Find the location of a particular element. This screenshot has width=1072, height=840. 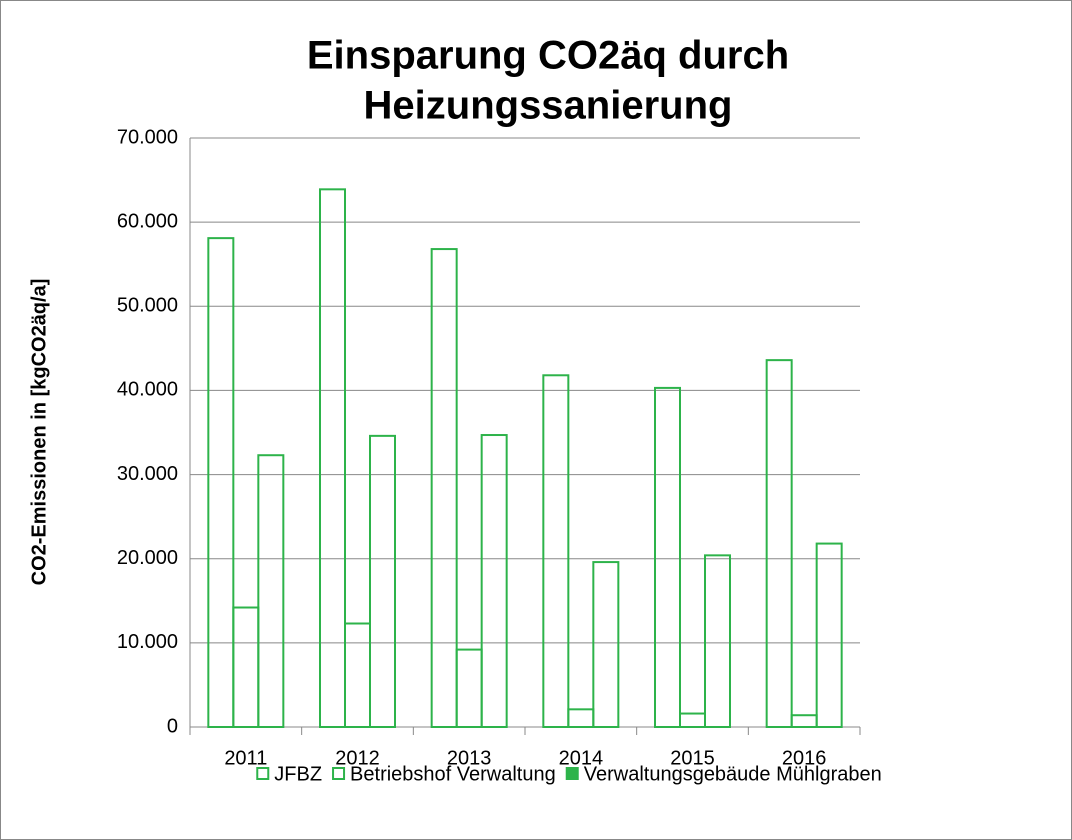

y-tick-label: 60.000 is located at coordinates (147, 221).